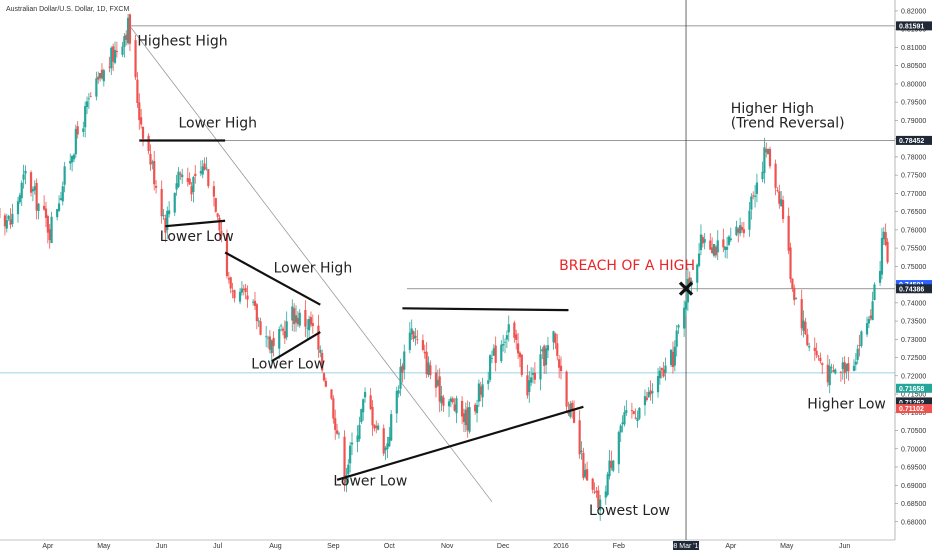  Describe the element at coordinates (913, 322) in the screenshot. I see `price-tick-label: 0.73500` at that location.